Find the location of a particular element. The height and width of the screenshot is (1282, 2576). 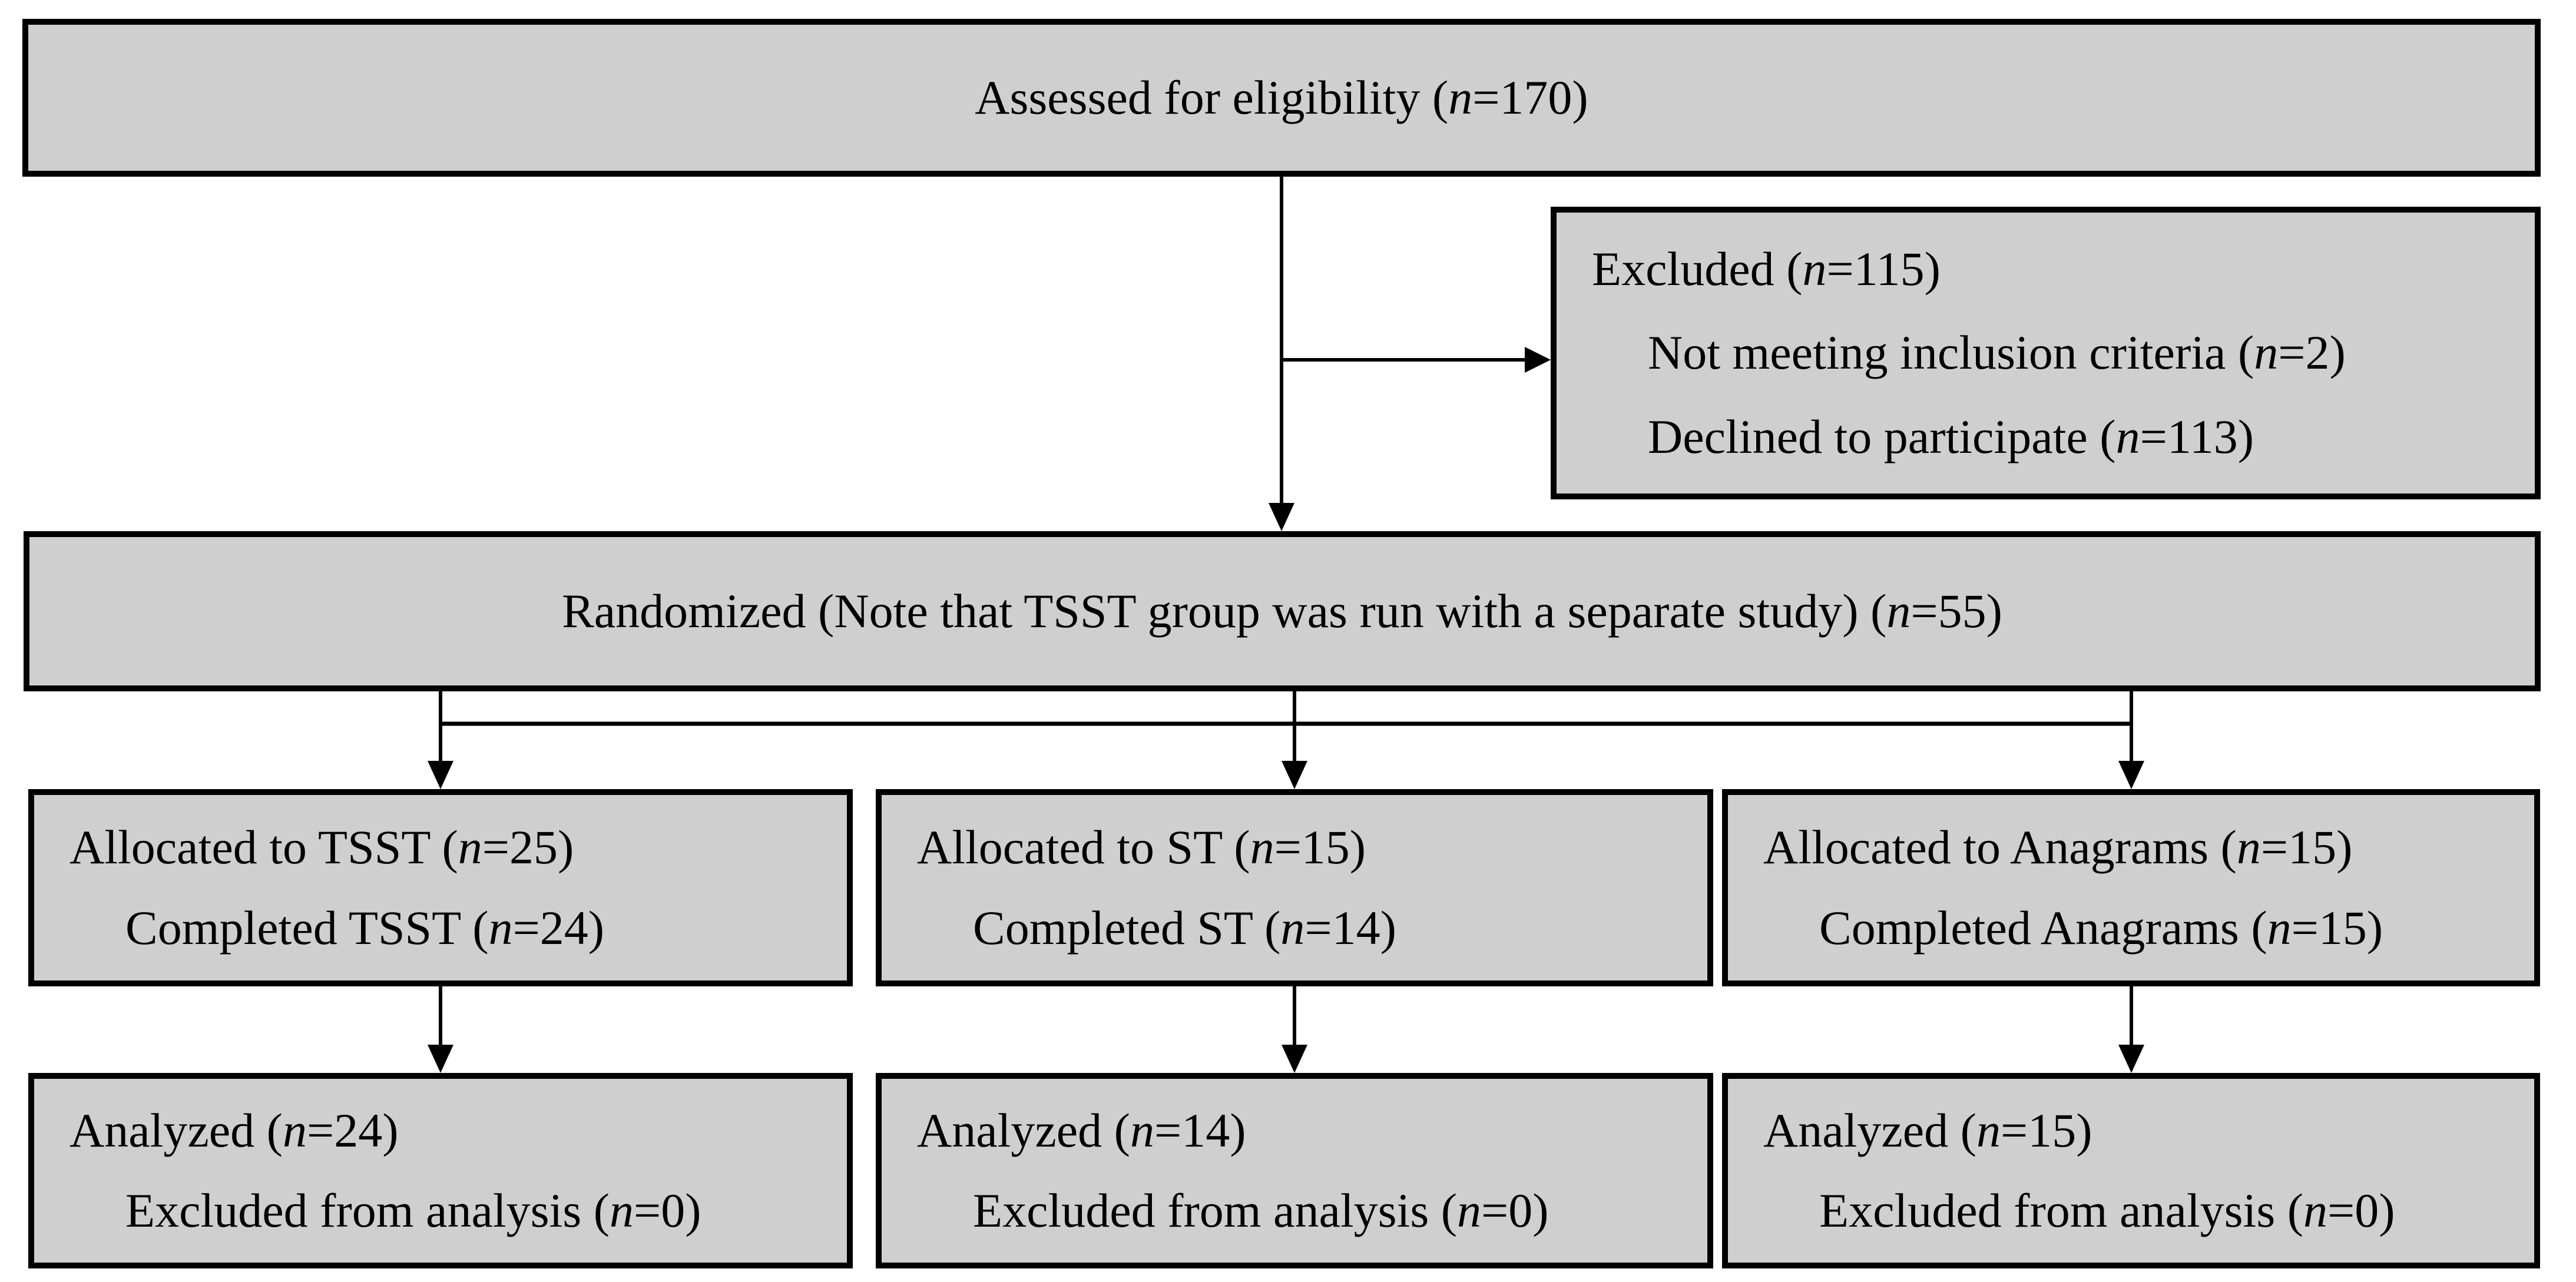

arrowhead-to-randomized is located at coordinates (1281, 517).